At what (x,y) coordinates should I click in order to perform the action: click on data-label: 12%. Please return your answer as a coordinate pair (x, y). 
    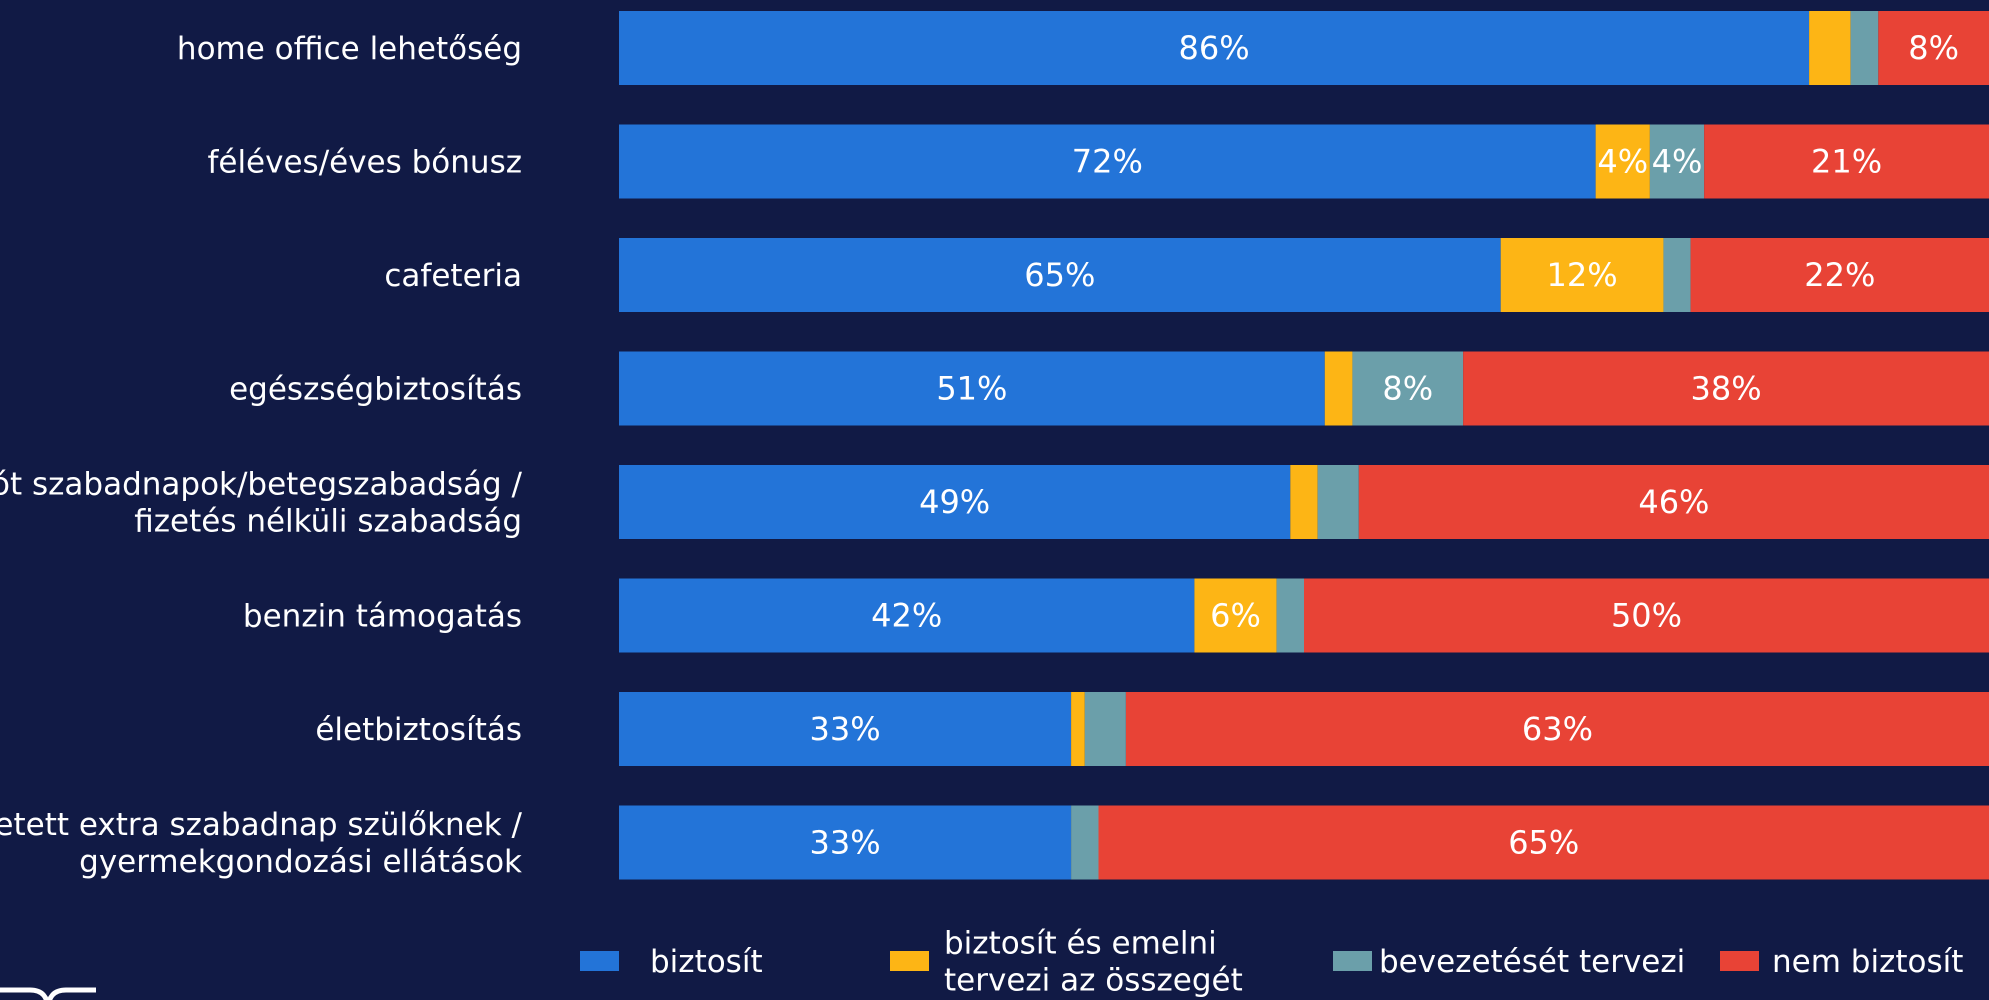
    Looking at the image, I should click on (1582, 275).